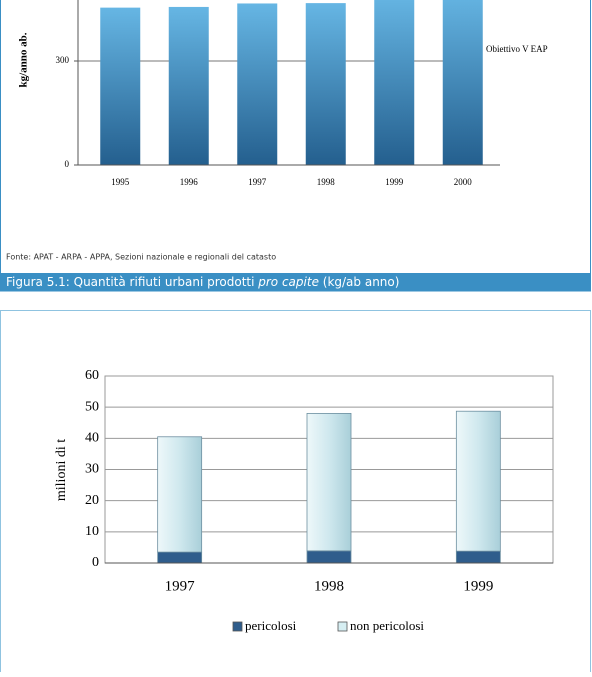 The height and width of the screenshot is (677, 592). Describe the element at coordinates (359, 282) in the screenshot. I see `caption-part: (kg/ab anno)` at that location.